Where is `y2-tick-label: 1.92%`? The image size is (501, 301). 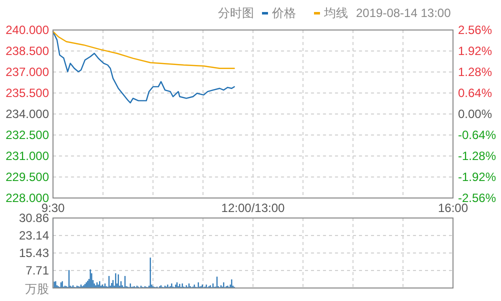
y2-tick-label: 1.92% is located at coordinates (475, 51).